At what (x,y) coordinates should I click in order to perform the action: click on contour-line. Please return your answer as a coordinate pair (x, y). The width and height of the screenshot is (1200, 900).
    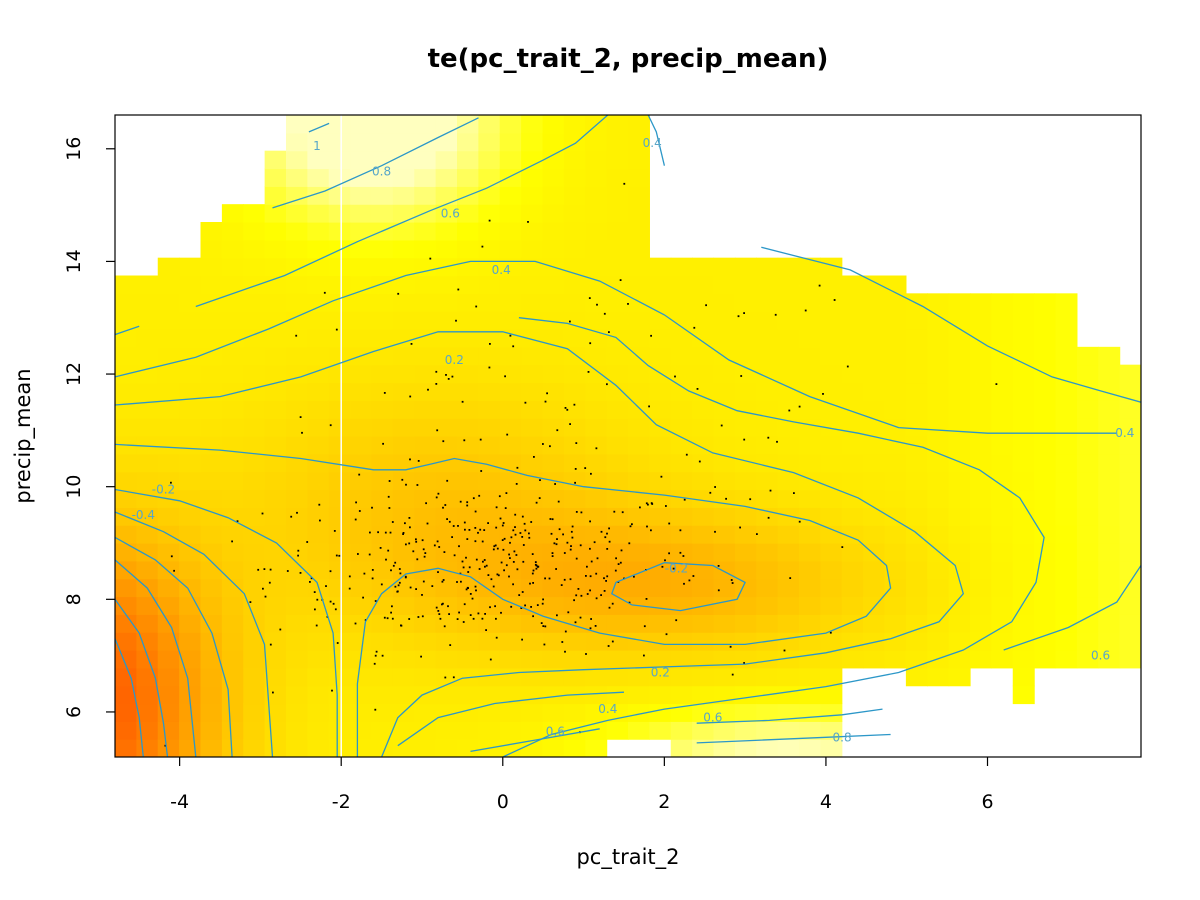
    Looking at the image, I should click on (402, 211).